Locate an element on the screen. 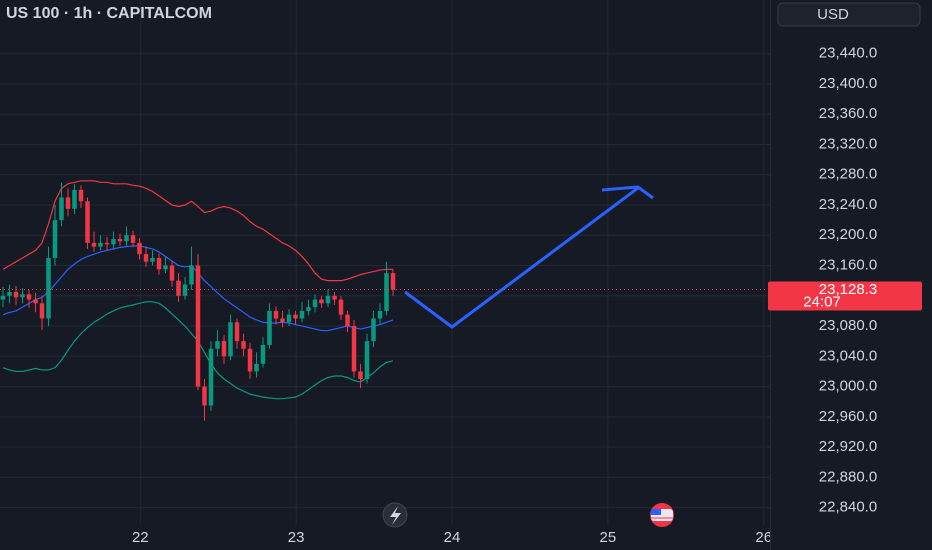 This screenshot has height=550, width=932. y-tick-label: 22,880.0 is located at coordinates (848, 476).